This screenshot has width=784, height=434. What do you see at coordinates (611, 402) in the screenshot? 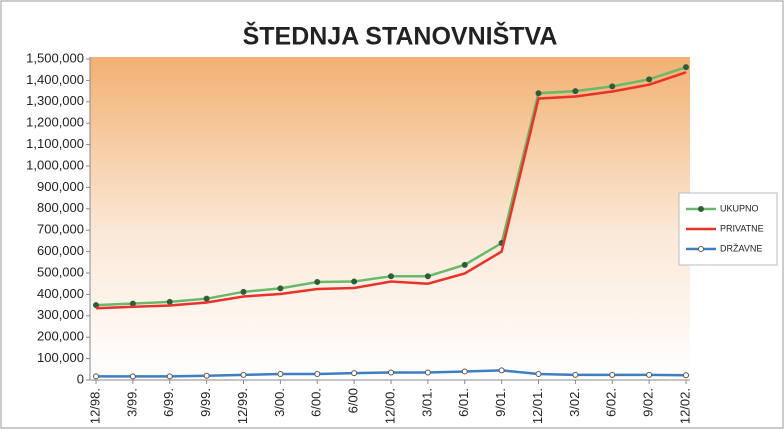
I see `x-tick-label: 6/02.` at bounding box center [611, 402].